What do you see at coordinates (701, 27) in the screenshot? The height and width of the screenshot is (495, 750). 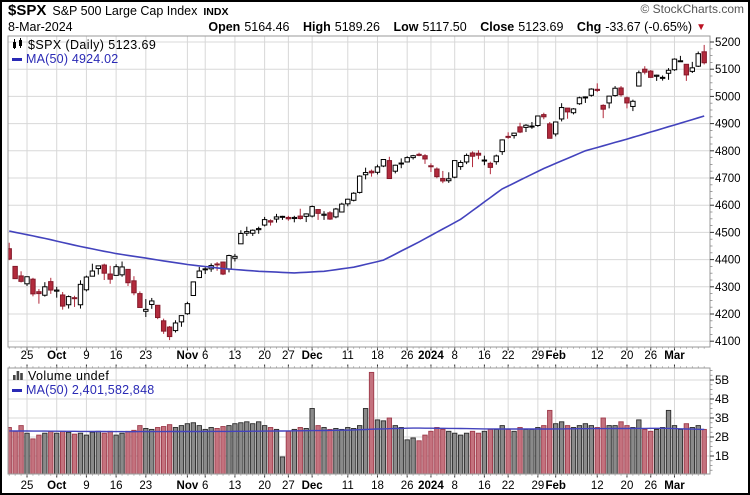 I see `down-arrow-icon: ▼` at bounding box center [701, 27].